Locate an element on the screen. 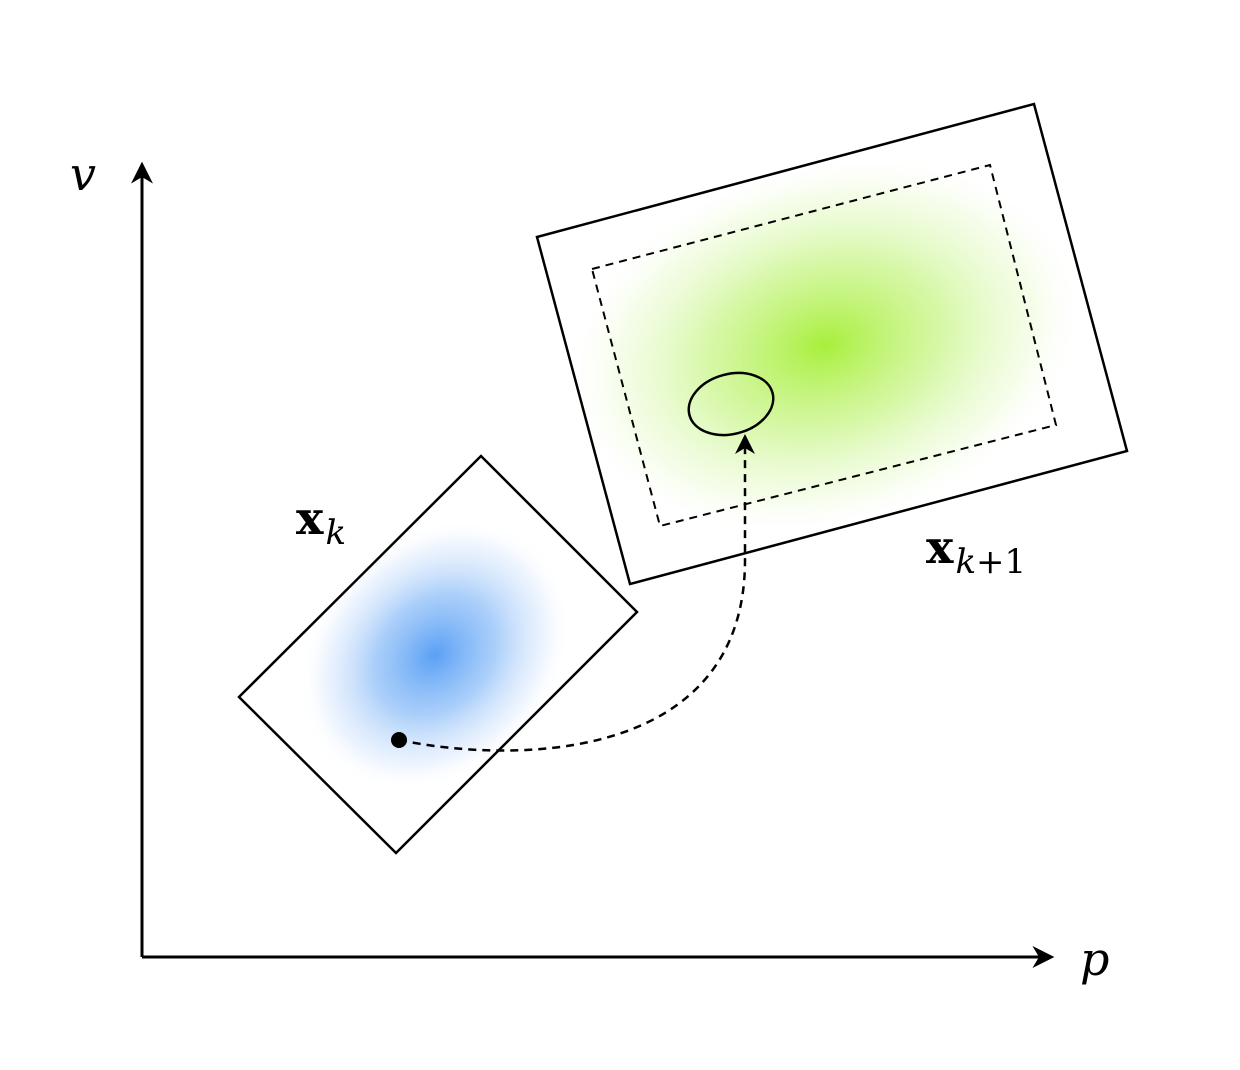  trajectory-curve is located at coordinates (576, 593).